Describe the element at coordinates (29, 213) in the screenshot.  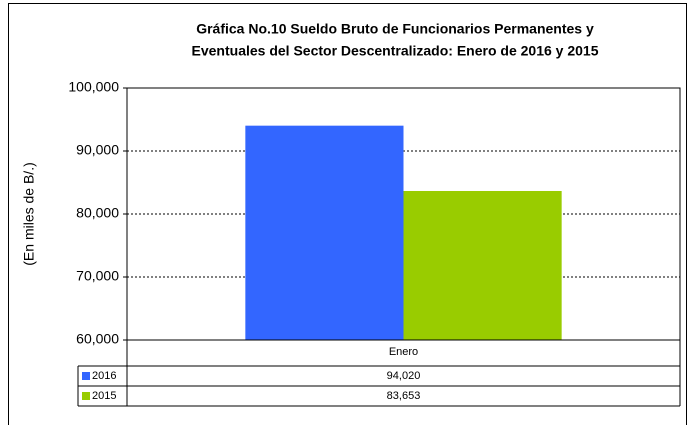
I see `y-axis-label: (En miles de B/.)` at that location.